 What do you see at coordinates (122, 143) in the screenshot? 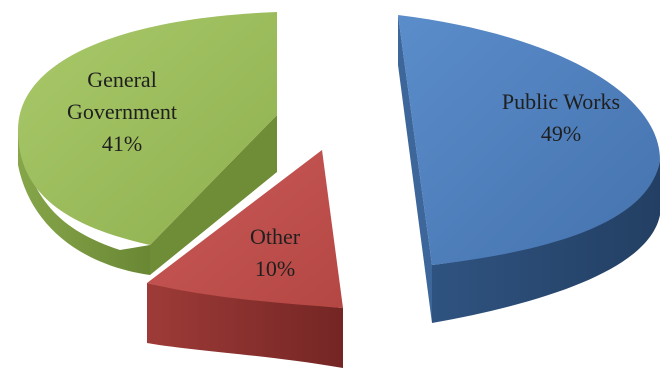
I see `label-general-government-pct: 41%` at bounding box center [122, 143].